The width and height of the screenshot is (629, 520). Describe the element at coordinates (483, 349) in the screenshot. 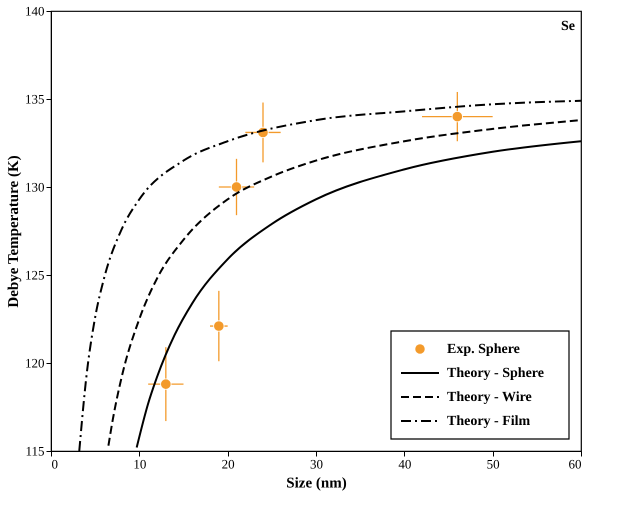

I see `legend-label: Exp. Sphere` at that location.